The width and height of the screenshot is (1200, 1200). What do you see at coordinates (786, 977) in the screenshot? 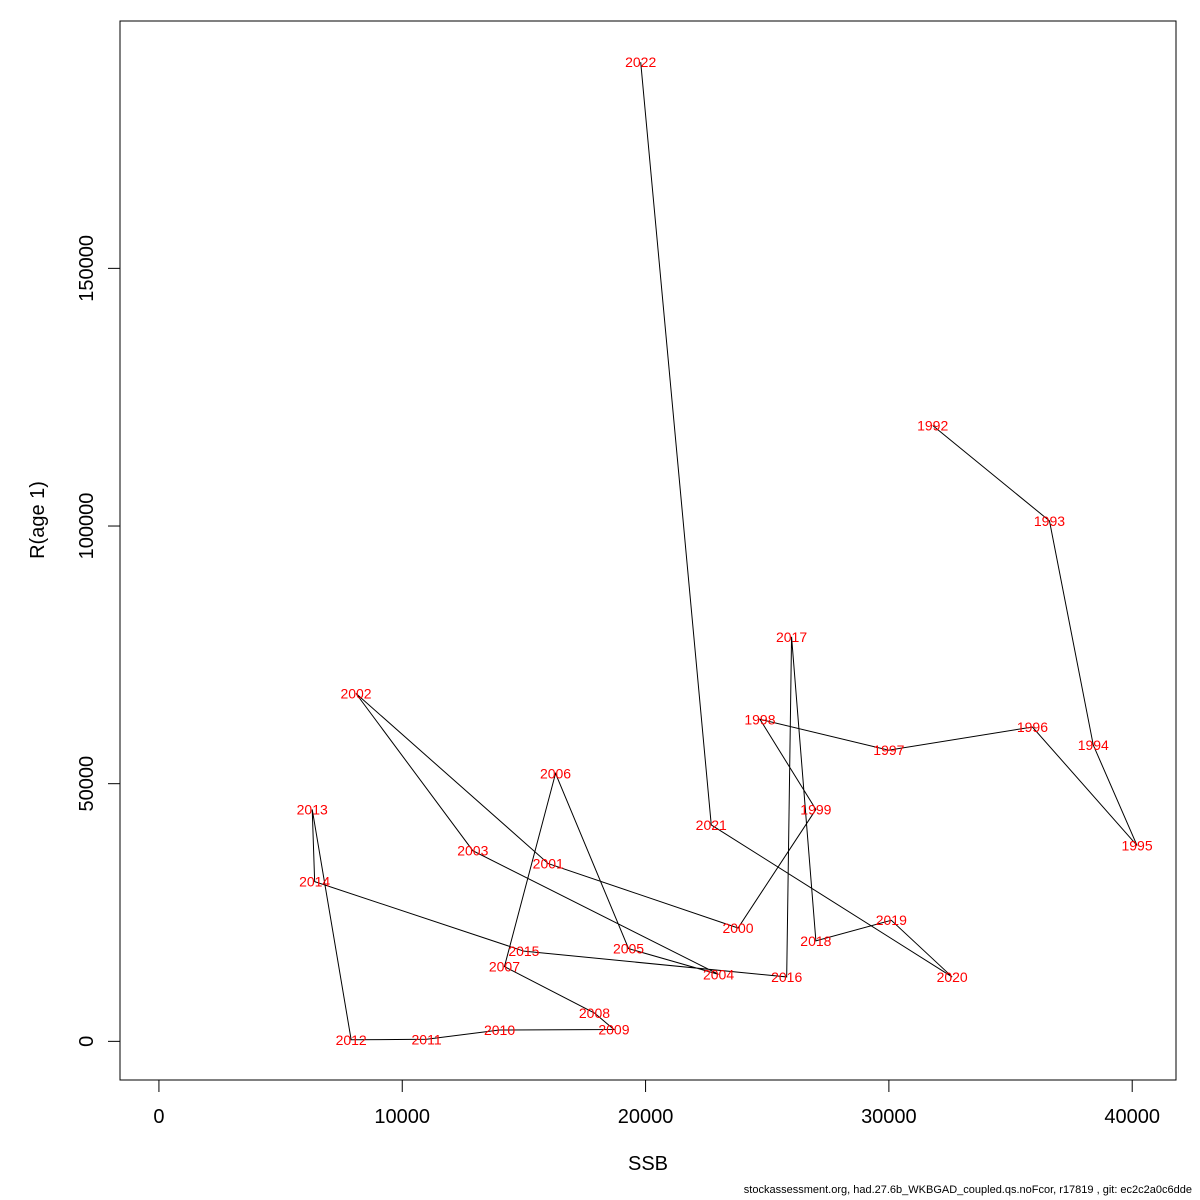
I see `point-label-2016: 2016` at bounding box center [786, 977].